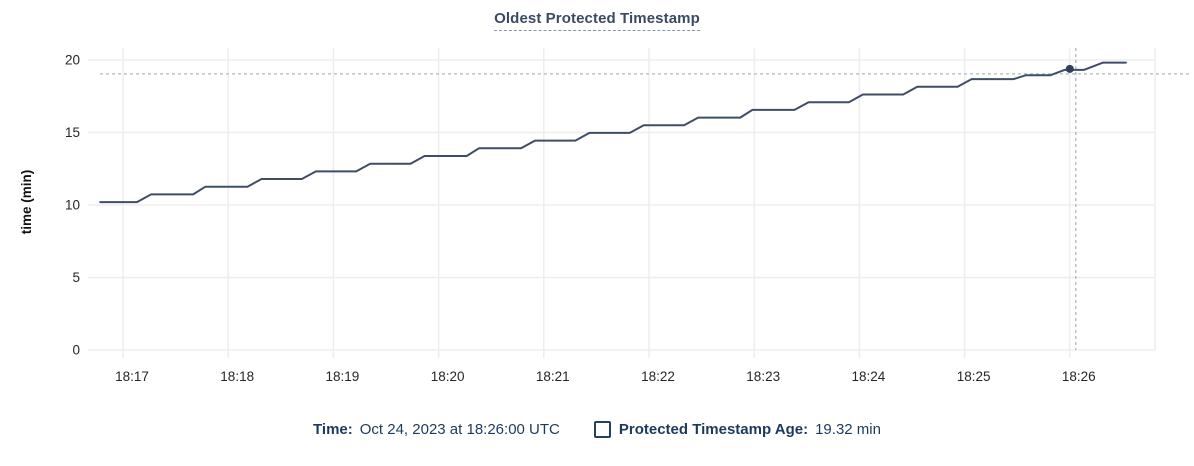 This screenshot has height=466, width=1194. I want to click on y-tick-label: 0, so click(76, 350).